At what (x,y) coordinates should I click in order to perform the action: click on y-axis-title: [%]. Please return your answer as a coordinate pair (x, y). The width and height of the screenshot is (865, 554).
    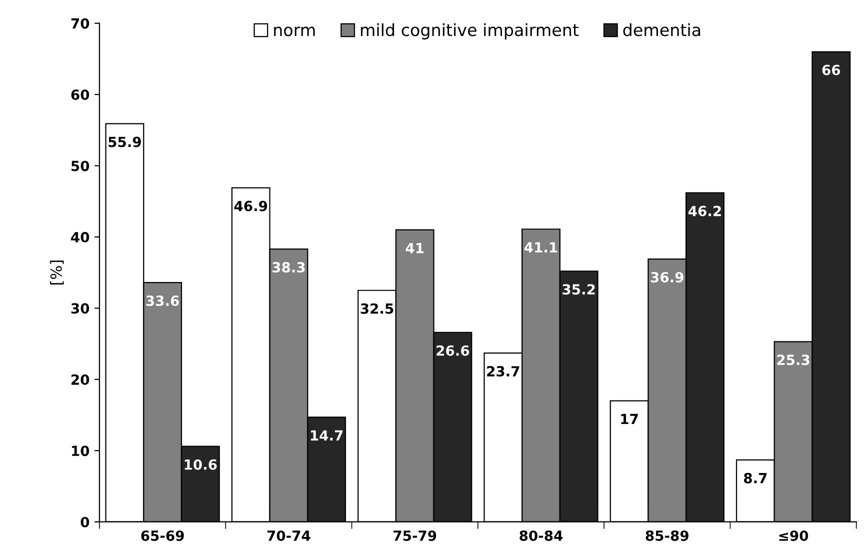
    Looking at the image, I should click on (57, 272).